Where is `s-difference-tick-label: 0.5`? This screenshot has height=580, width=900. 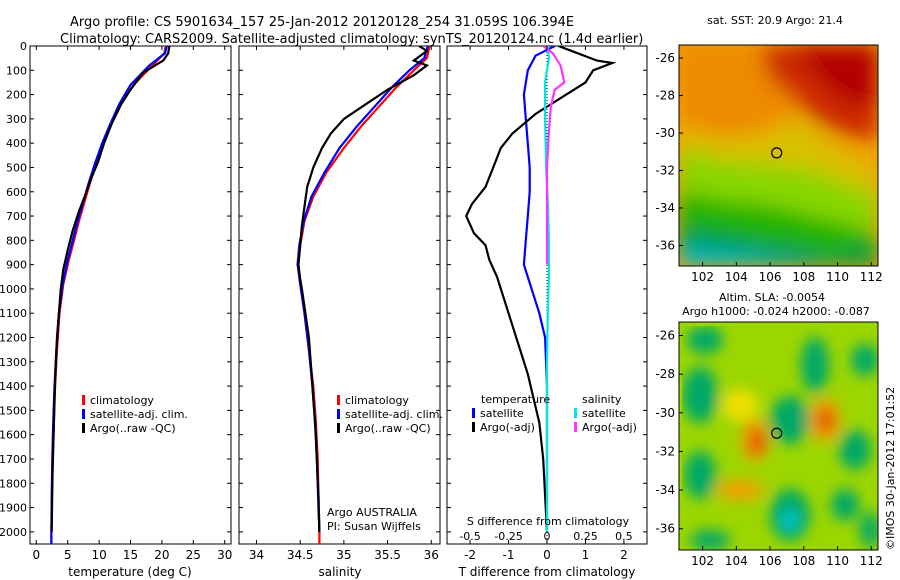 s-difference-tick-label: 0.5 is located at coordinates (624, 536).